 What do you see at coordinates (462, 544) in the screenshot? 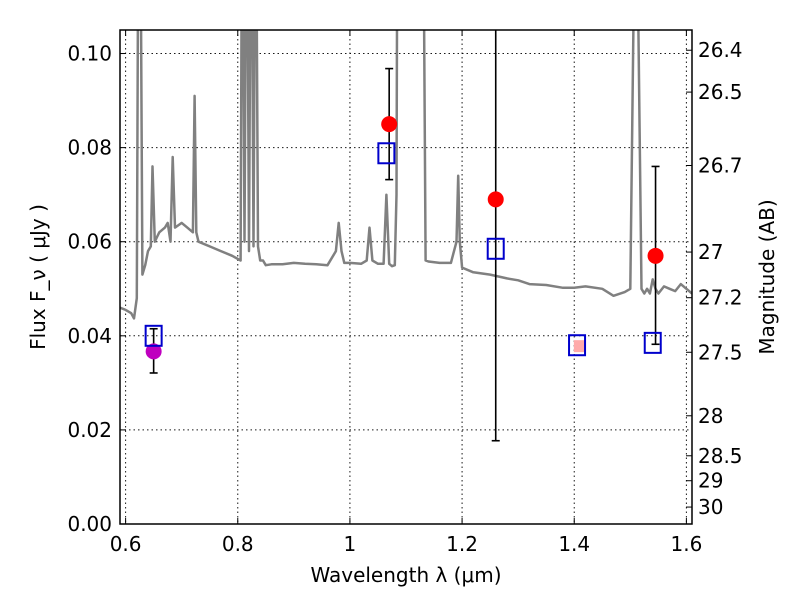
I see `x-tick-label: 1.2` at bounding box center [462, 544].